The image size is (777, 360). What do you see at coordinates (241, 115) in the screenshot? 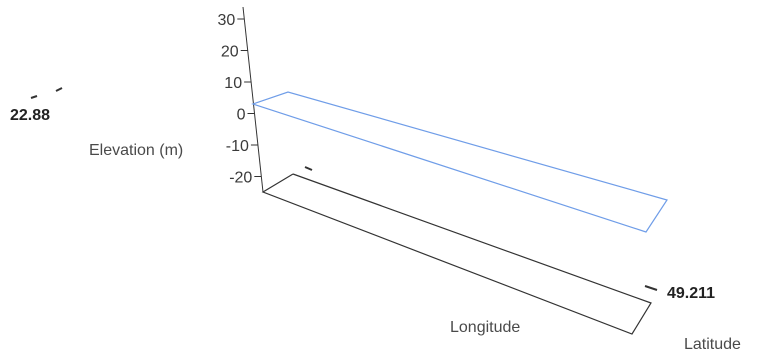
I see `z-tick-label: 0` at bounding box center [241, 115].